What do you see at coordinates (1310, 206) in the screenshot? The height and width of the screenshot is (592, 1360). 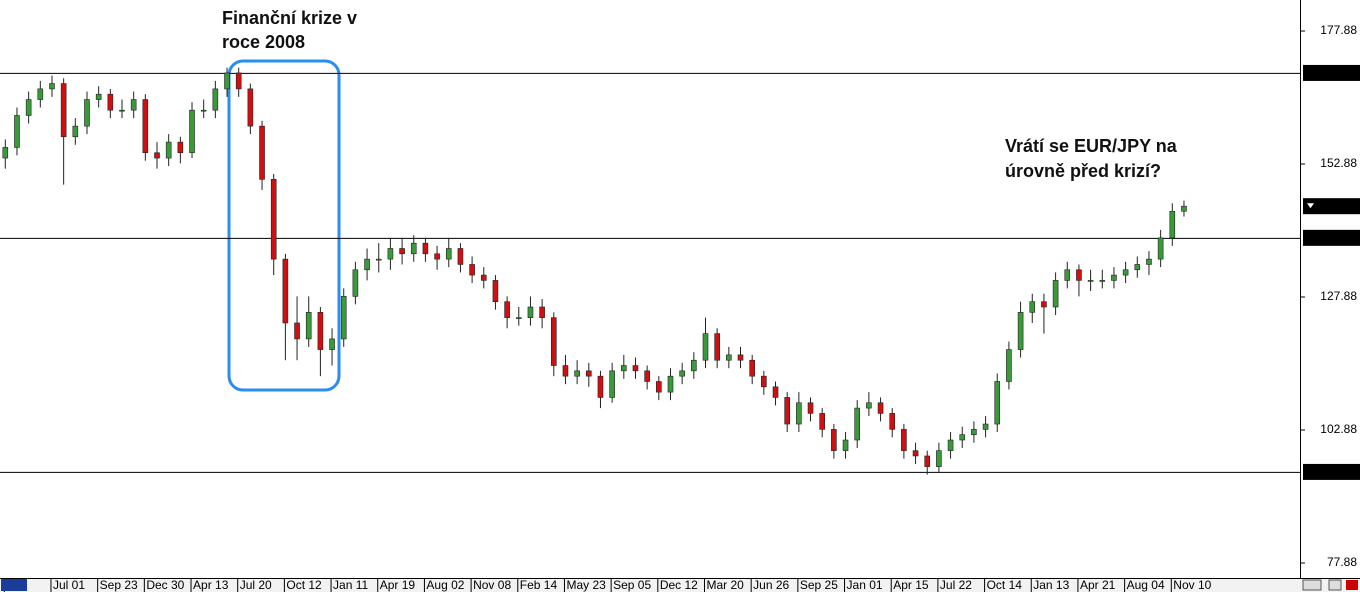 I see `last-price-arrow` at bounding box center [1310, 206].